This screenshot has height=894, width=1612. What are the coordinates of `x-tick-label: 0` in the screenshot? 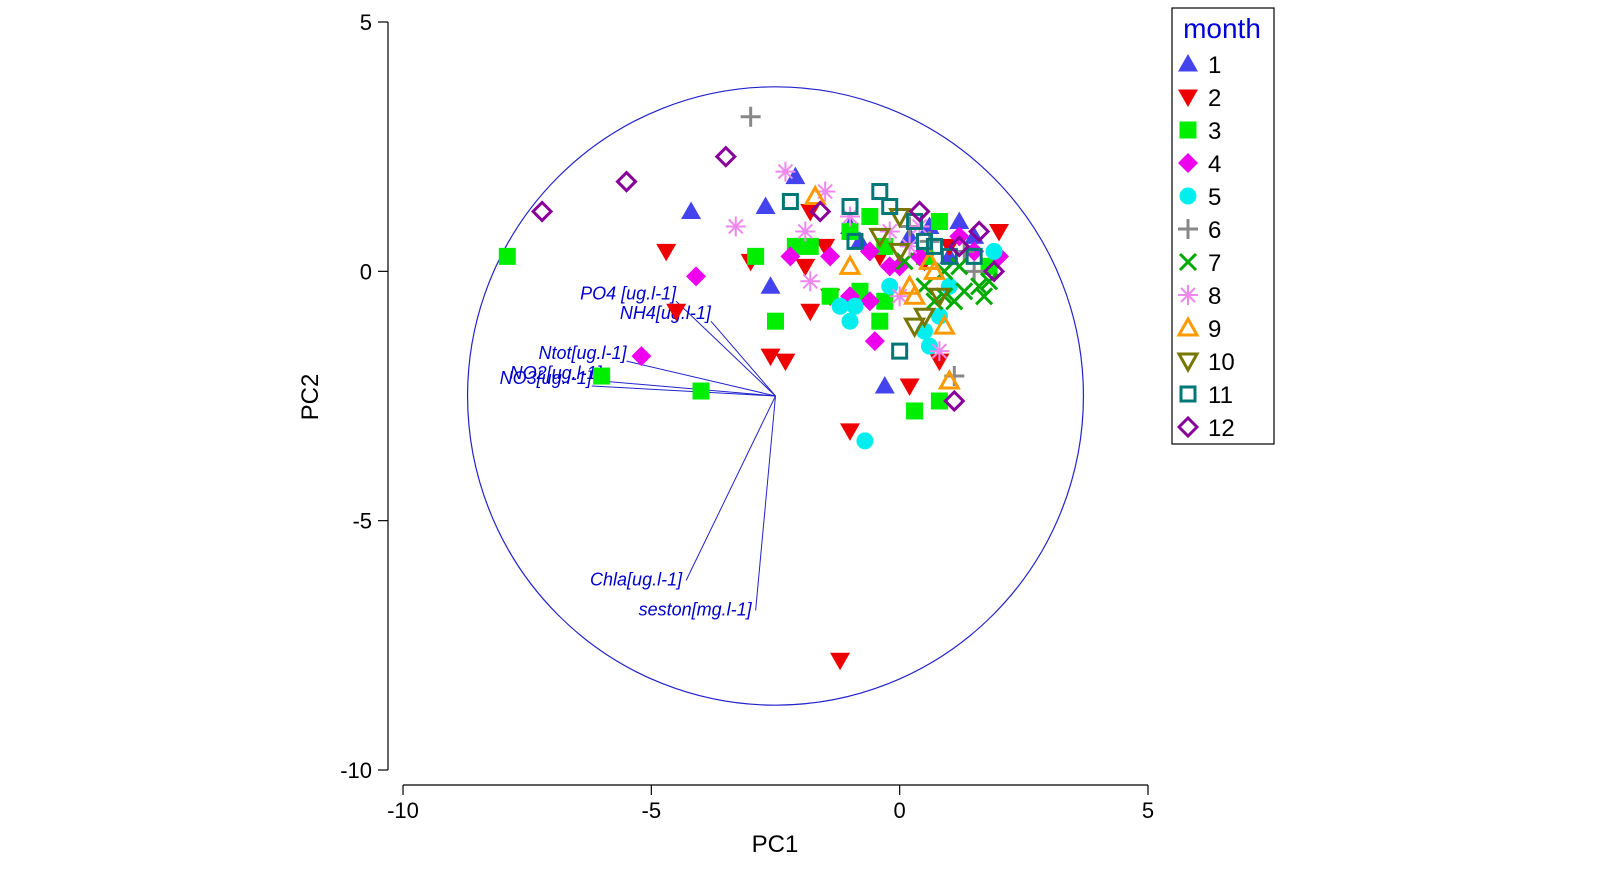 It's located at (900, 810).